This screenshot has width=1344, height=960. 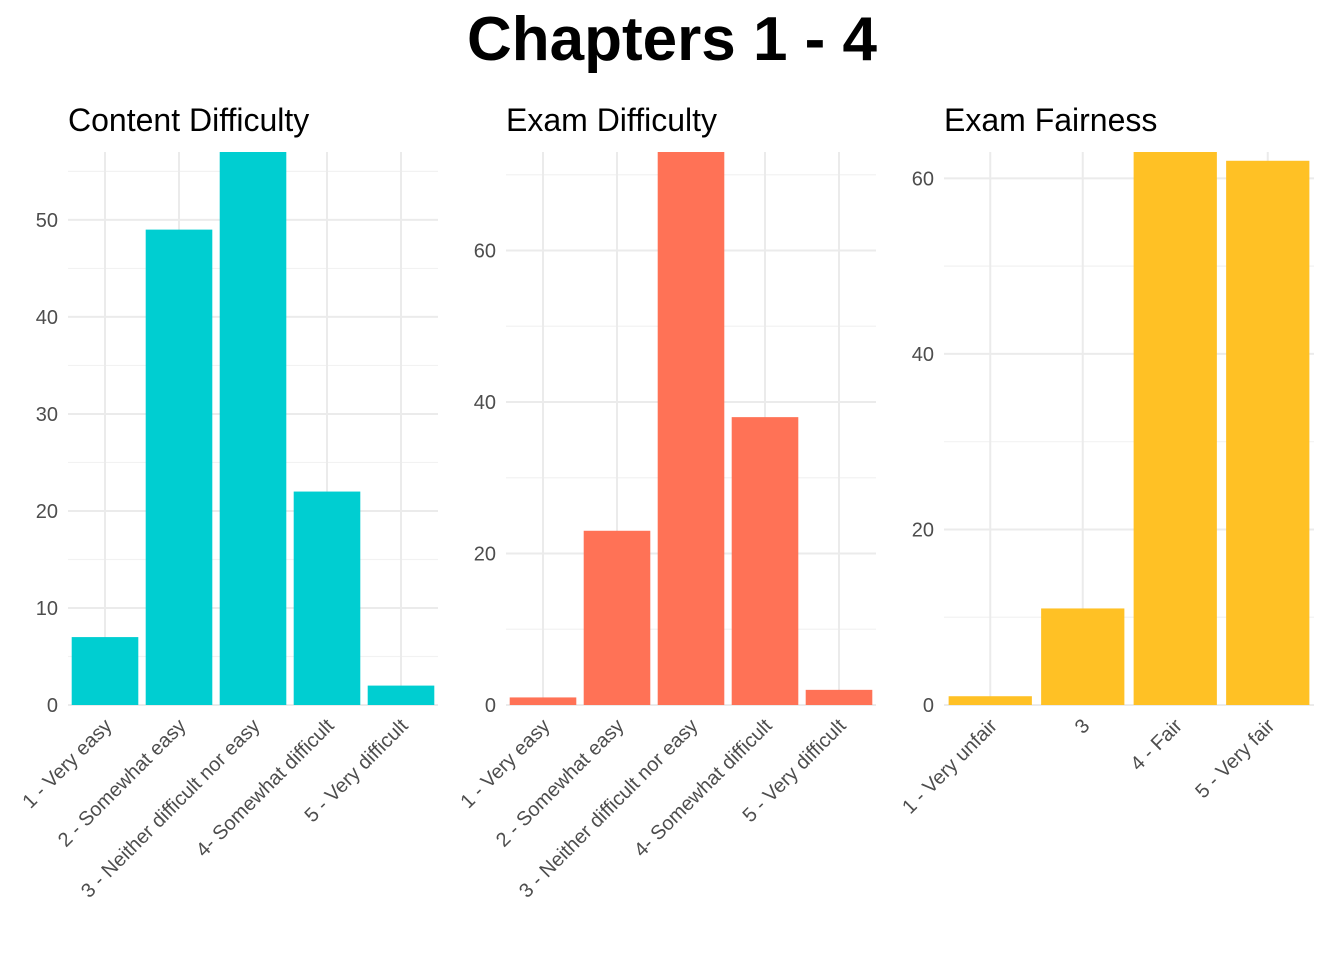 What do you see at coordinates (1050, 120) in the screenshot?
I see `panel-title: Exam Fairness` at bounding box center [1050, 120].